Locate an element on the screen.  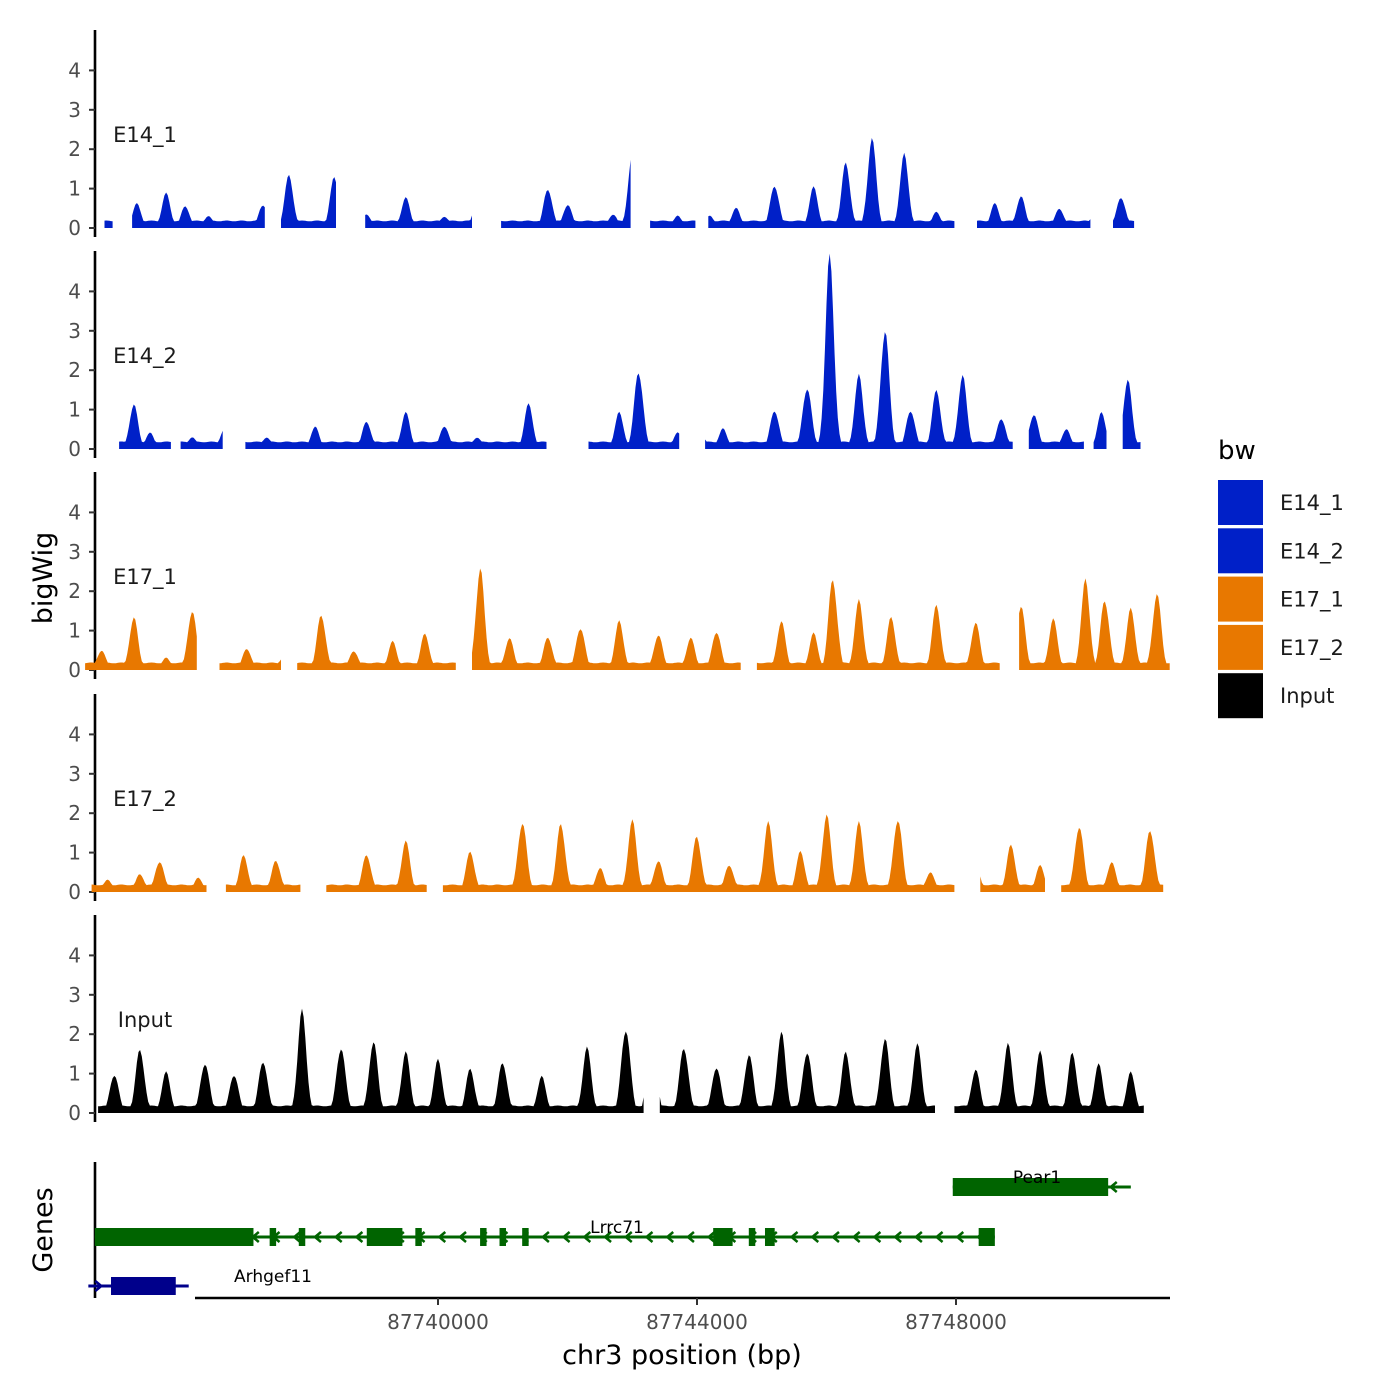
gene-annotation-track: Pear1 Lrrc71 Arhgef11 is located at coordinates (609, 1230).